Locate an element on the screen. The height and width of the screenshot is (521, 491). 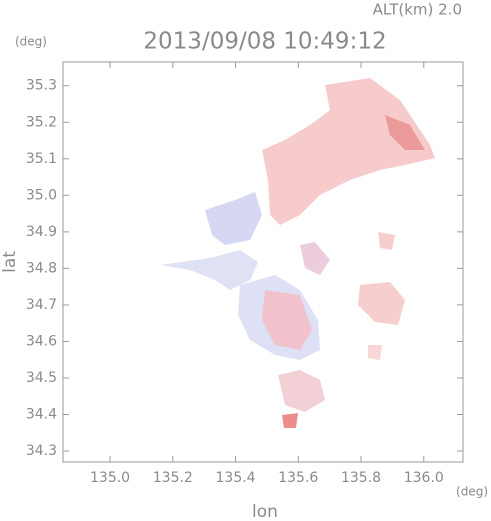
y-tick-label: 34.5 is located at coordinates (41, 378).